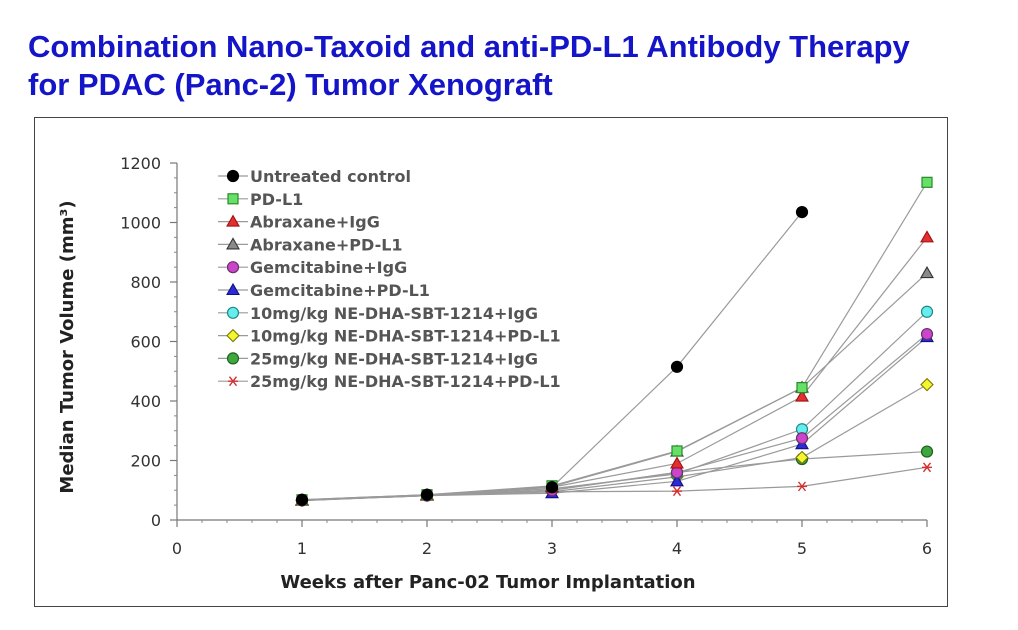 Image resolution: width=1018 pixels, height=630 pixels. I want to click on legend-entry: PD-L1, so click(276, 199).